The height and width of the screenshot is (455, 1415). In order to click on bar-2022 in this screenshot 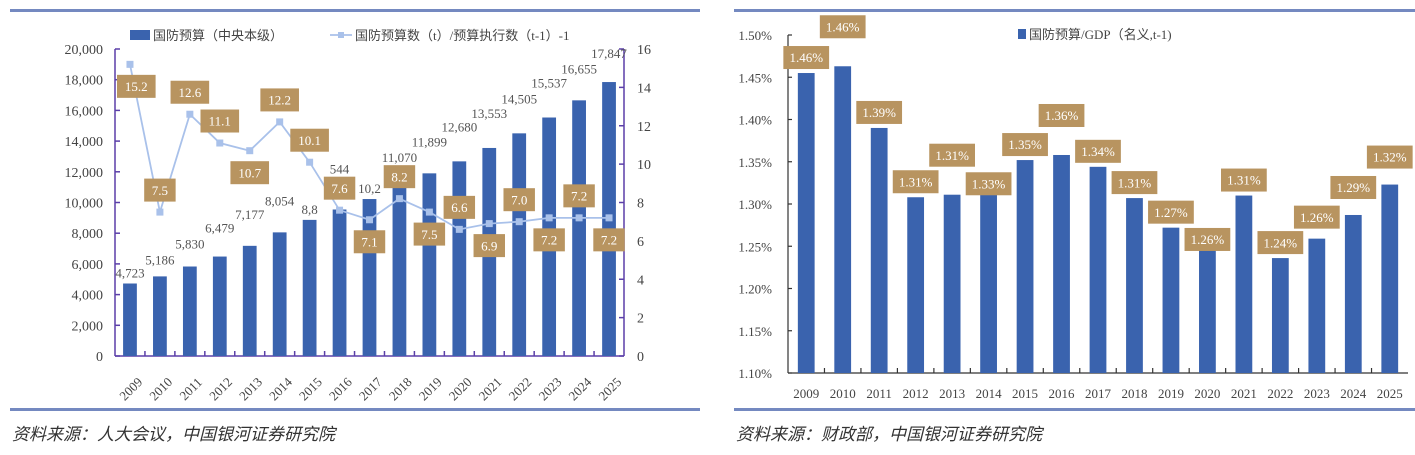, I will do `click(1280, 315)`.